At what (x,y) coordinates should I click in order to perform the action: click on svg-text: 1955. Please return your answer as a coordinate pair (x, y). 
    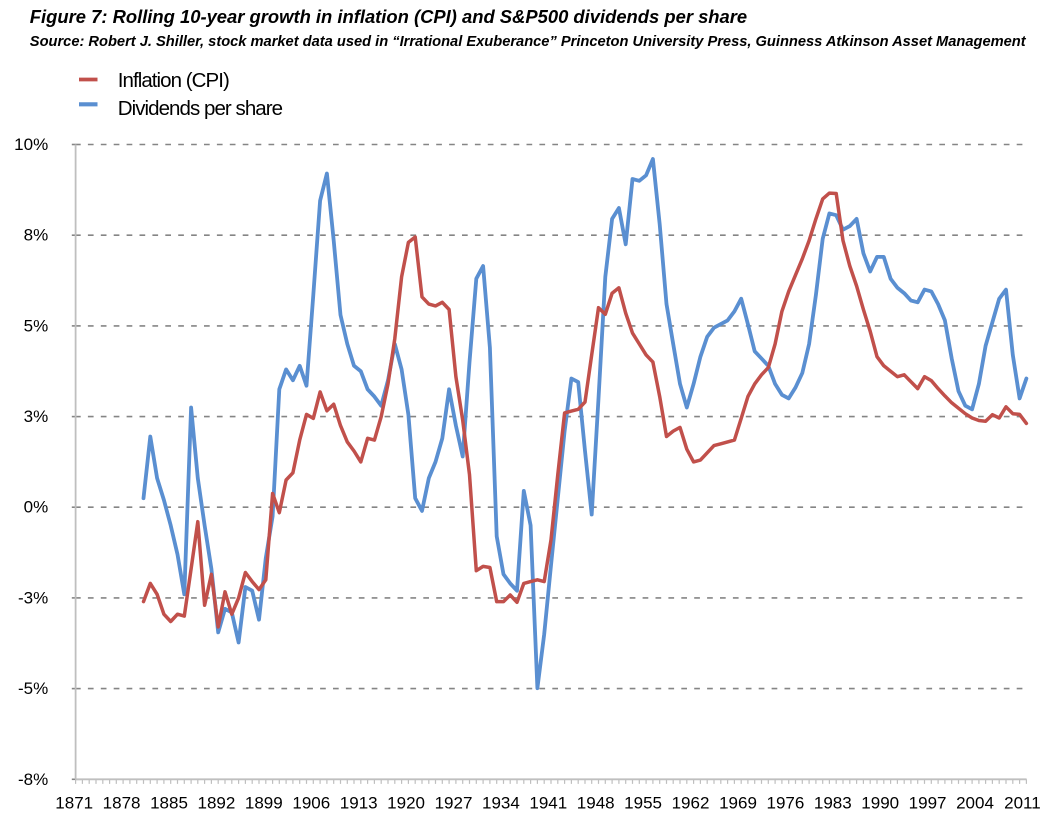
    Looking at the image, I should click on (643, 803).